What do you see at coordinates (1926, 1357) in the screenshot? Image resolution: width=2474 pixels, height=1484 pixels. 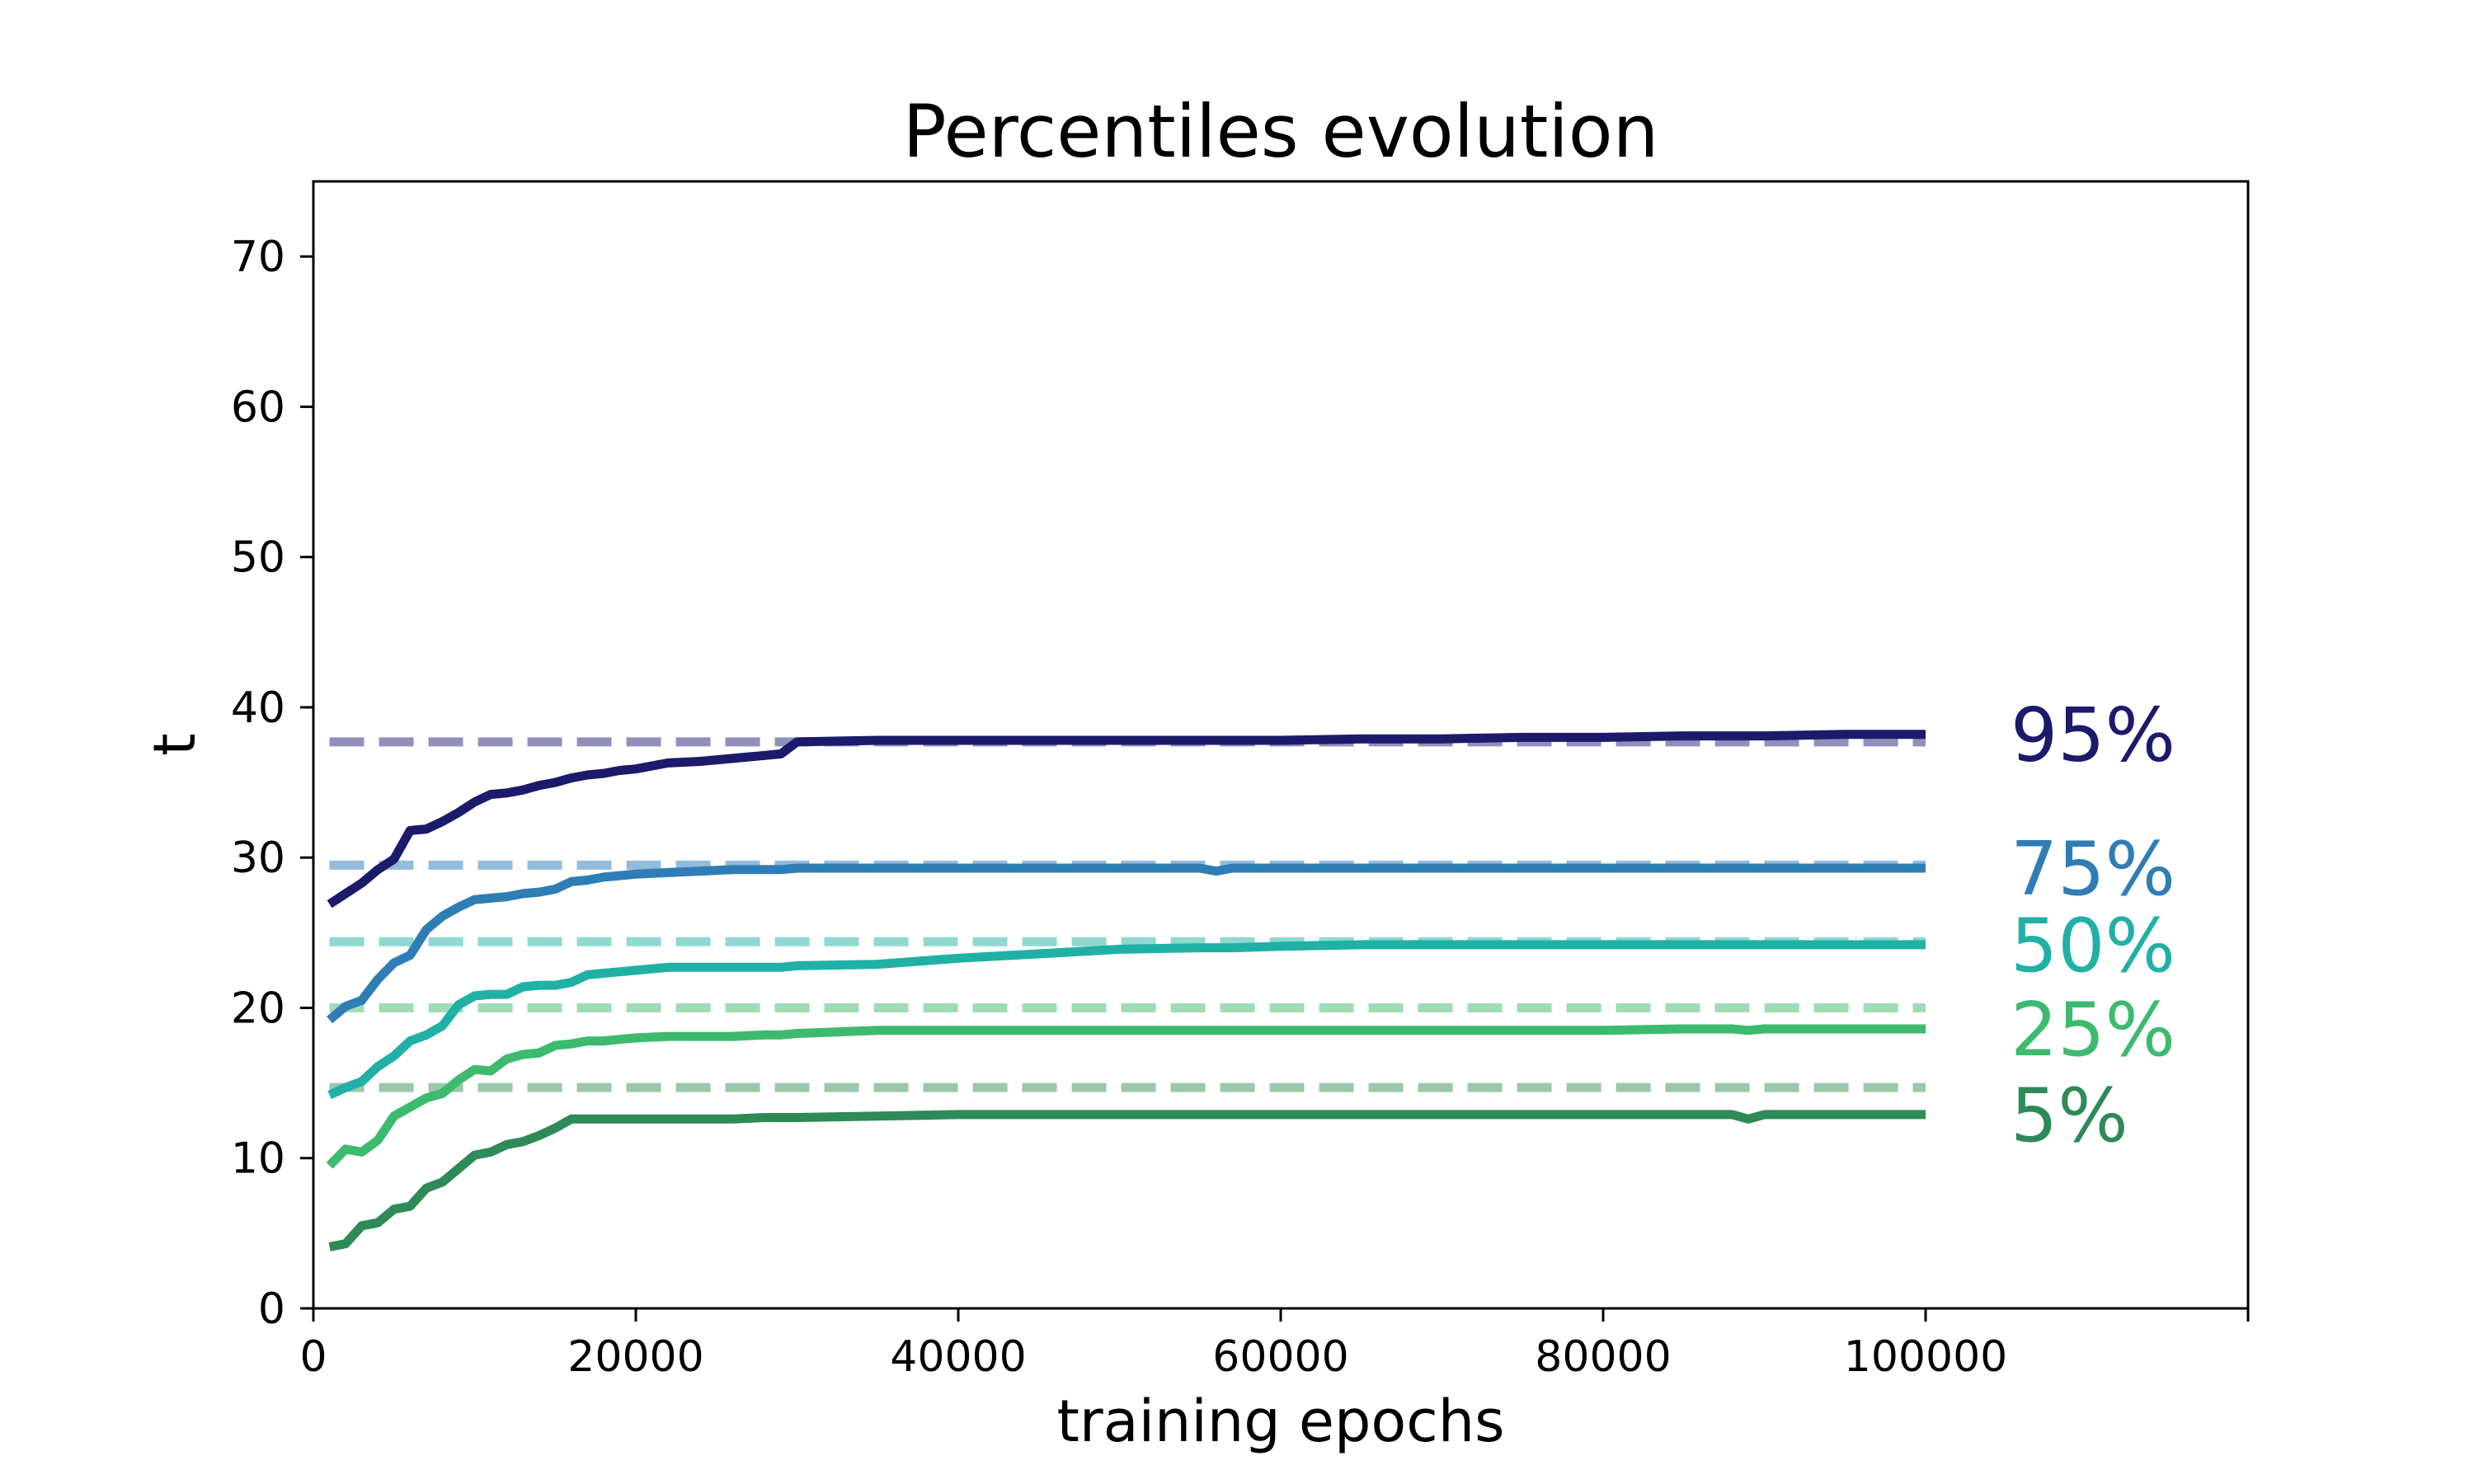 I see `x-tick-label: 100000` at bounding box center [1926, 1357].